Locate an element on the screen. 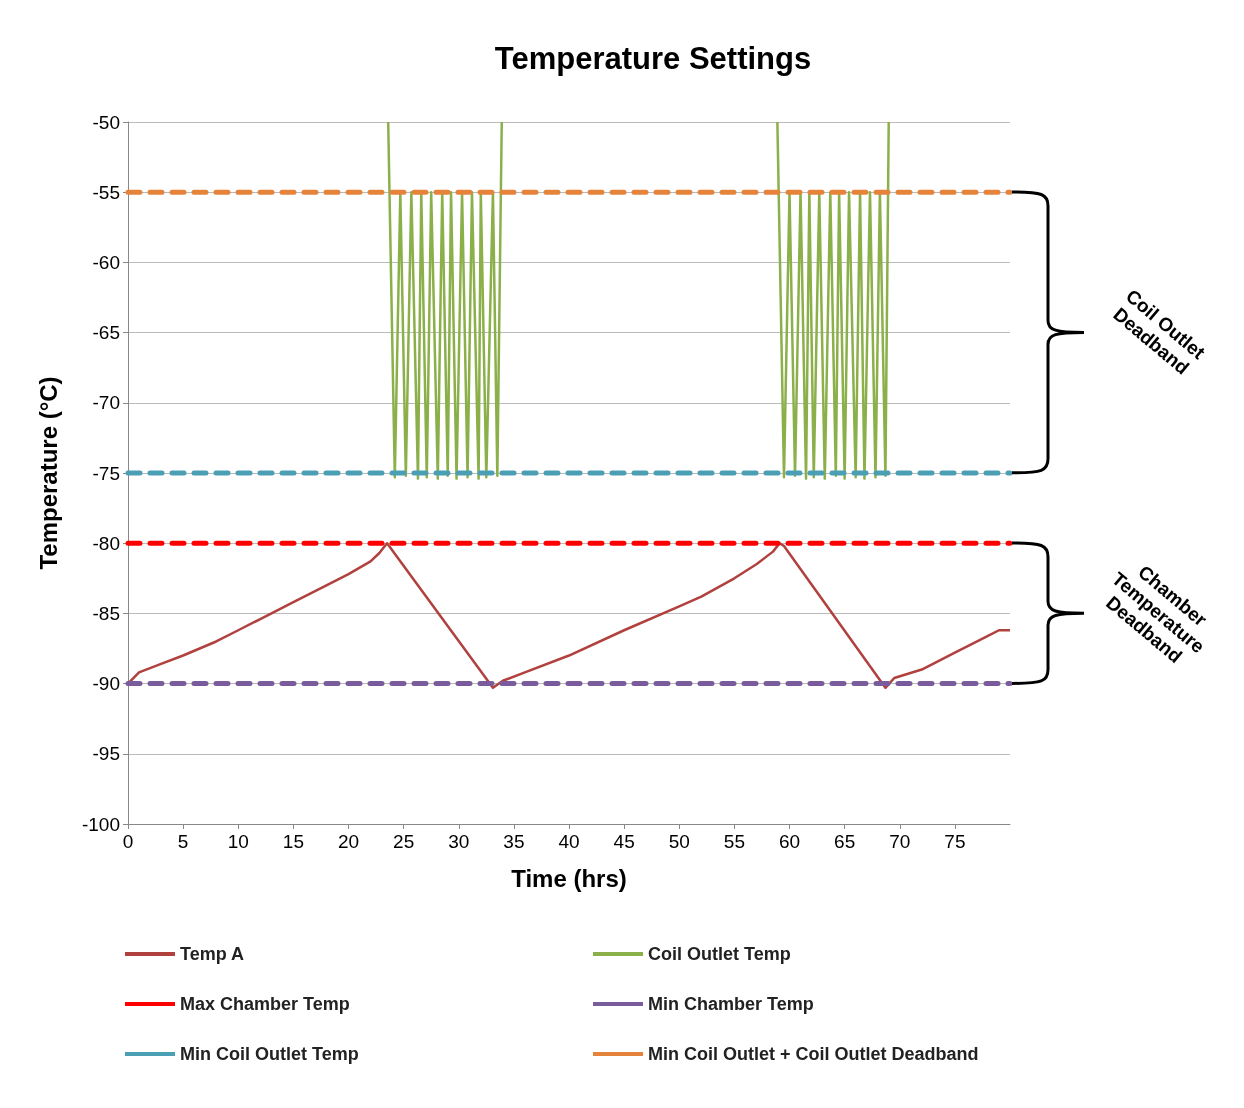  y-tick-label: -100 is located at coordinates (100, 824).